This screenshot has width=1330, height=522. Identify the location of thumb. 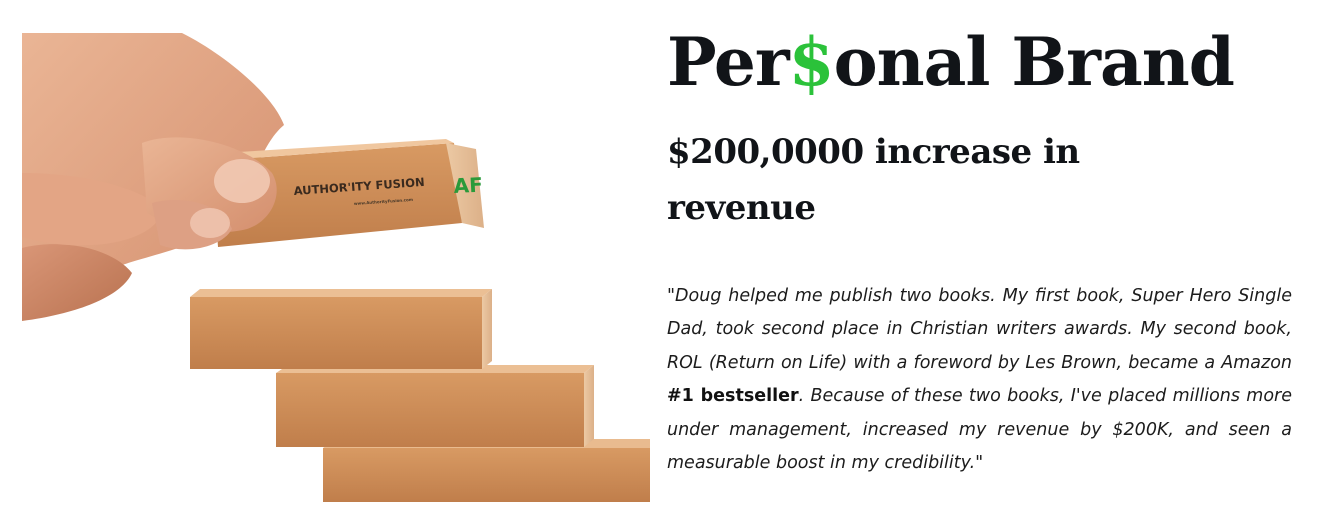
(209, 193).